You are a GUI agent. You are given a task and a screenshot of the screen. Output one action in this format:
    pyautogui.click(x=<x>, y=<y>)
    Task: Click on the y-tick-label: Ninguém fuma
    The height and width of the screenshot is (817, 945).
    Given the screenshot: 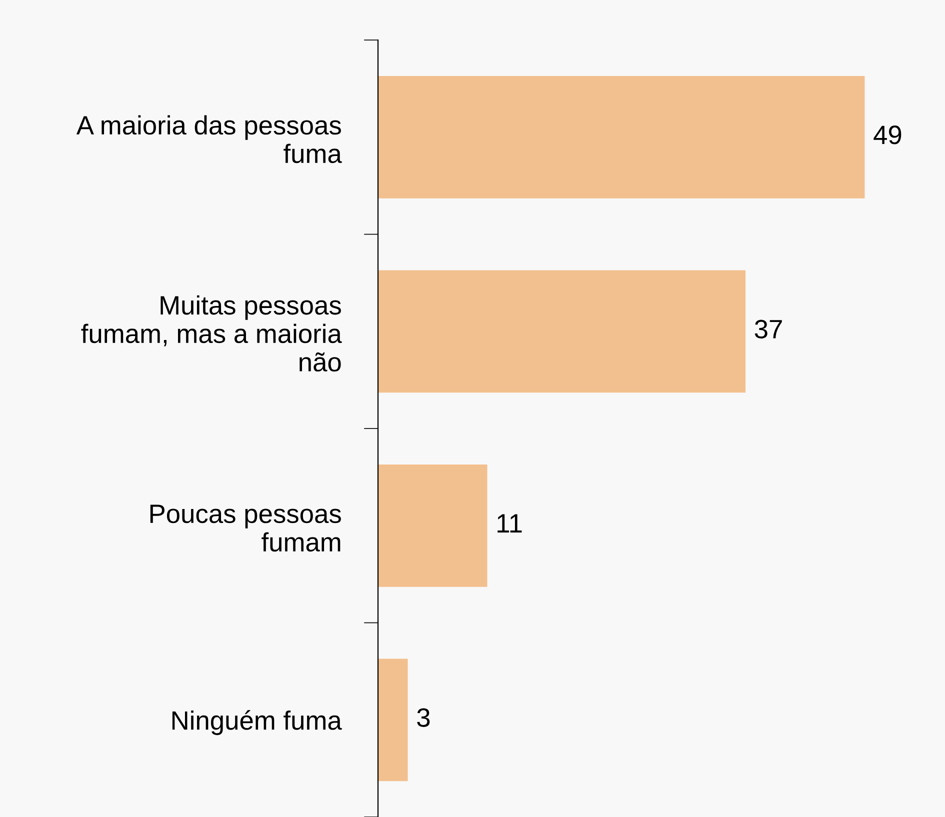 What is the action you would take?
    pyautogui.click(x=257, y=723)
    